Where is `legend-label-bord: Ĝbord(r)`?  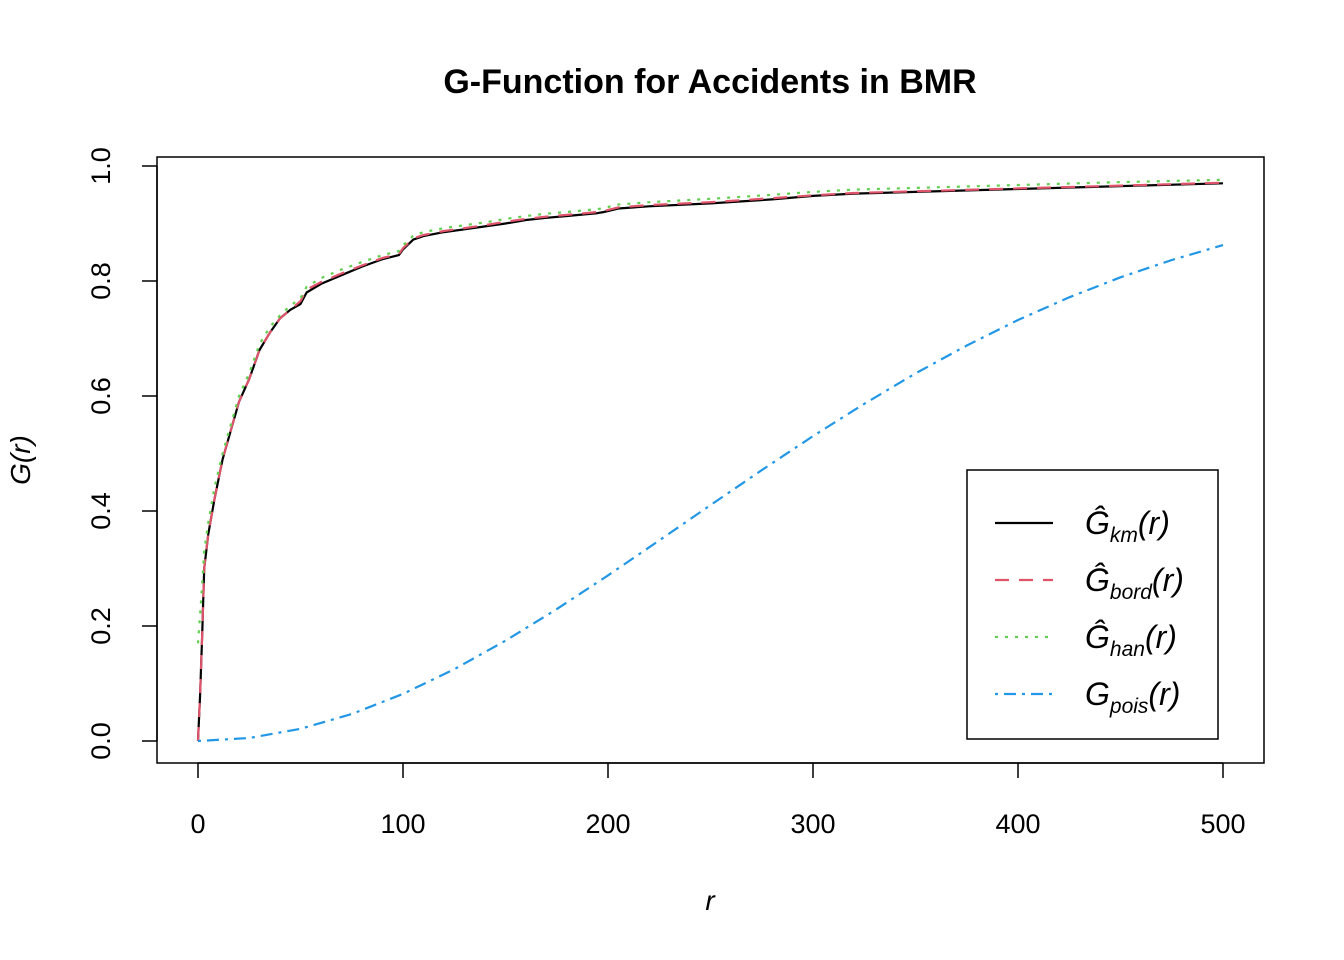 legend-label-bord: Ĝbord(r) is located at coordinates (1134, 583).